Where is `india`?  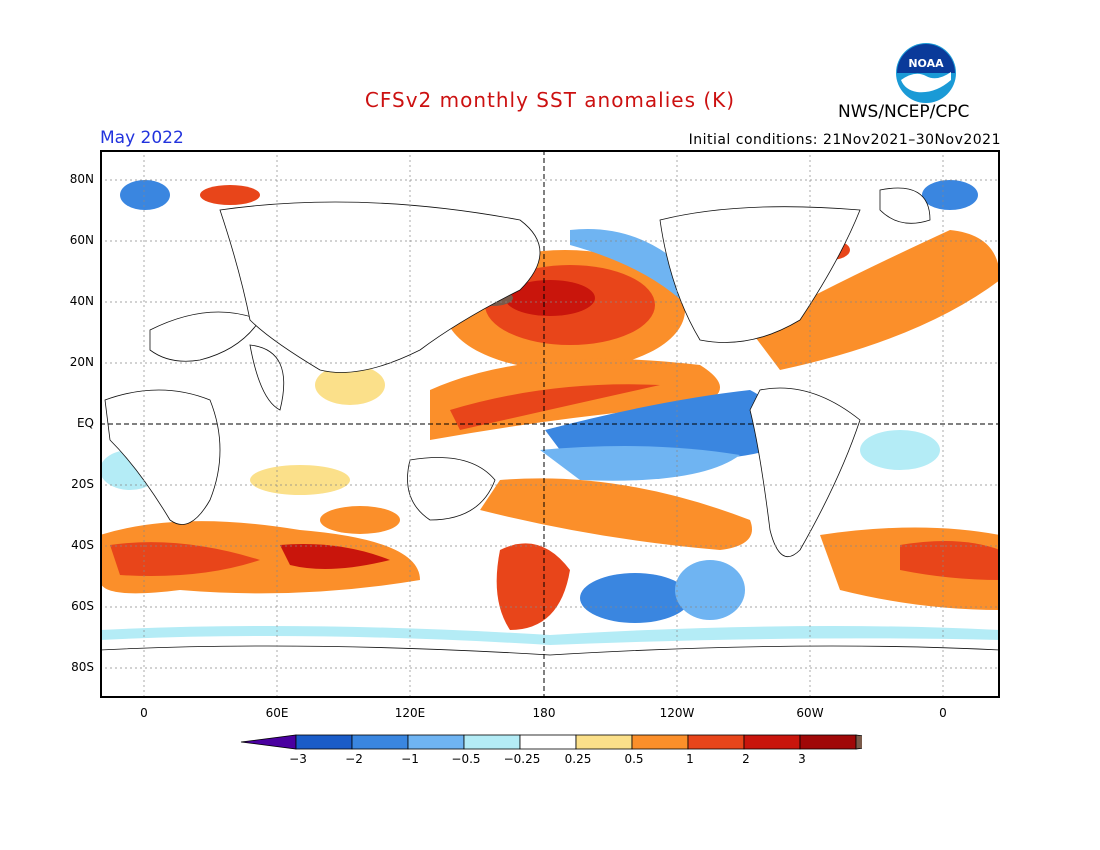
india is located at coordinates (266, 377).